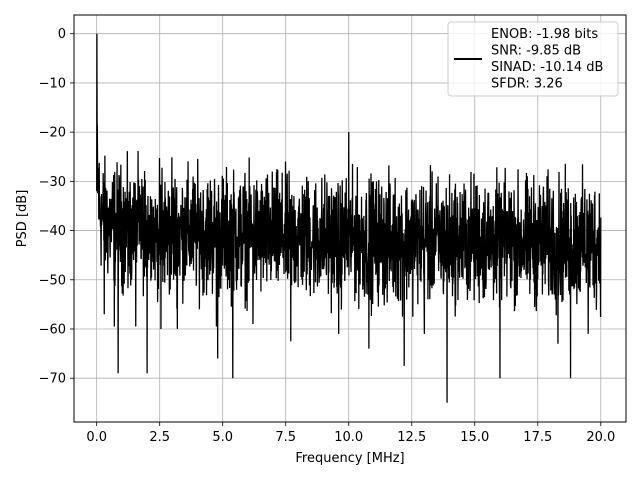 This screenshot has width=640, height=480. Describe the element at coordinates (547, 67) in the screenshot. I see `legend-sinad: SINAD: -10.14 dB` at that location.